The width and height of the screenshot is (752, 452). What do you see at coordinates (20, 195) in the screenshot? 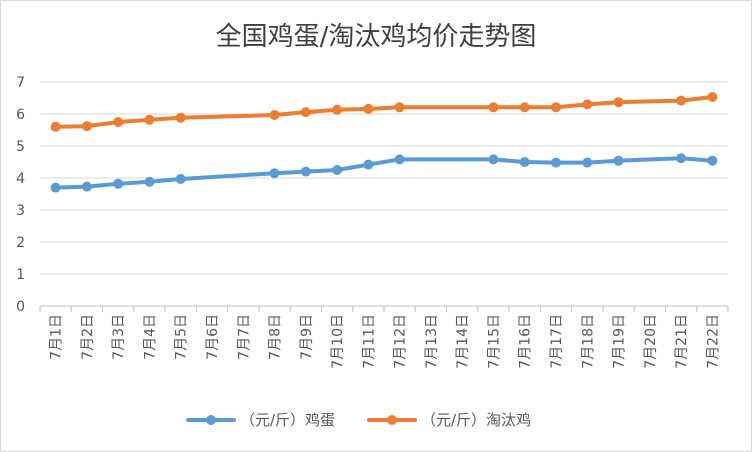
I see `y-axis-ticks: 0 1 2 3 4 5 6 7` at bounding box center [20, 195].